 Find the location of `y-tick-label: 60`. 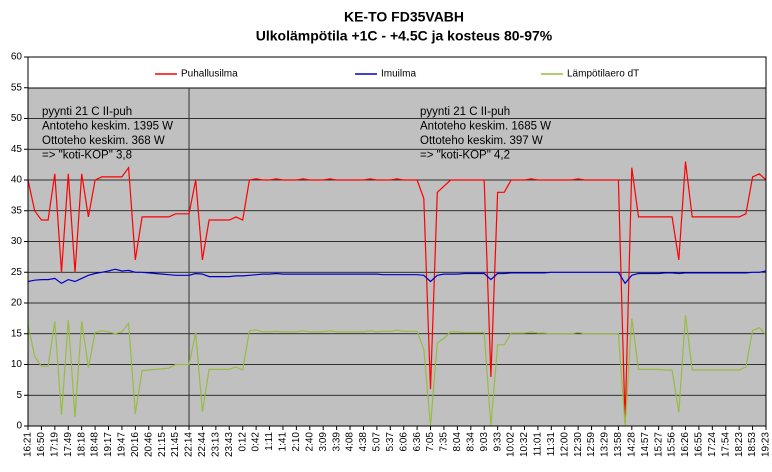

y-tick-label: 60 is located at coordinates (17, 57).